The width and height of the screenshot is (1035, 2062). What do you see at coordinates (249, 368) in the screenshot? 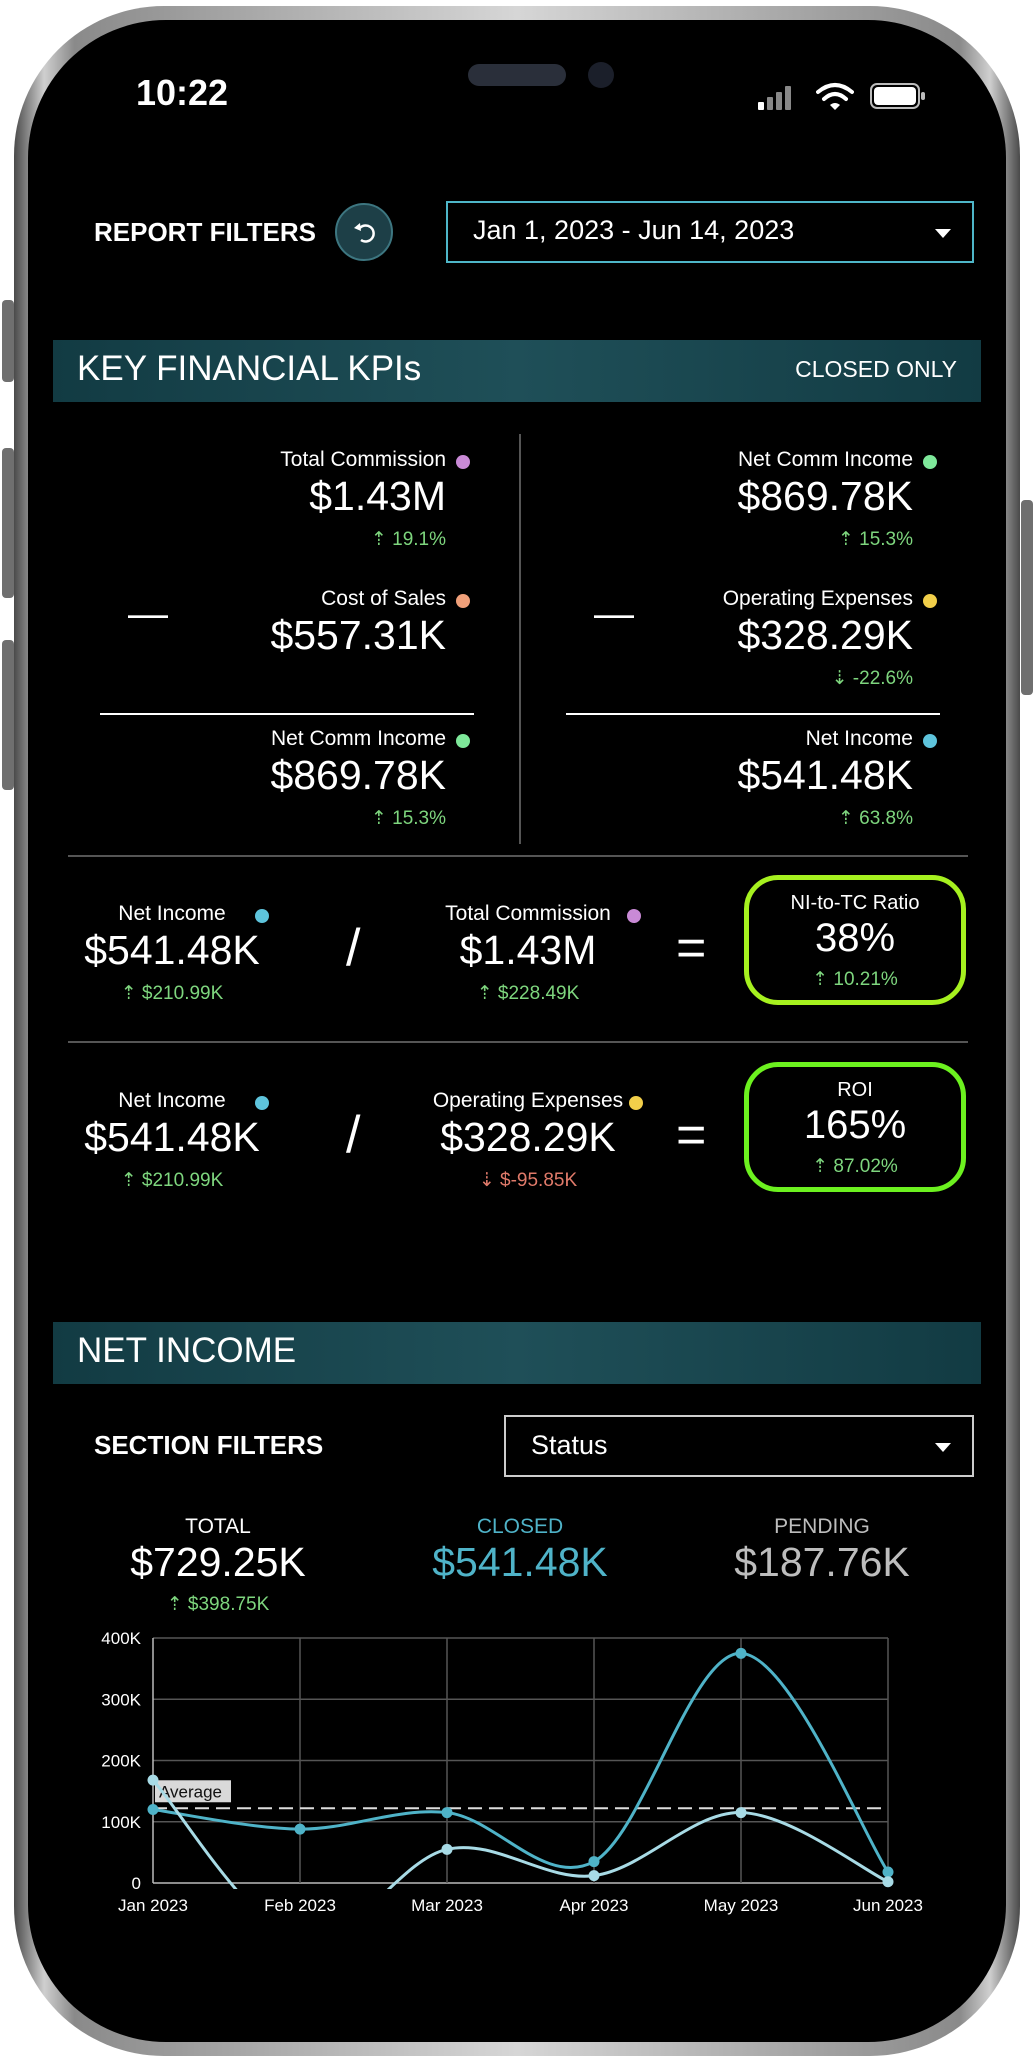
I see `kpi-section-title: KEY FINANCIAL KPIs` at bounding box center [249, 368].